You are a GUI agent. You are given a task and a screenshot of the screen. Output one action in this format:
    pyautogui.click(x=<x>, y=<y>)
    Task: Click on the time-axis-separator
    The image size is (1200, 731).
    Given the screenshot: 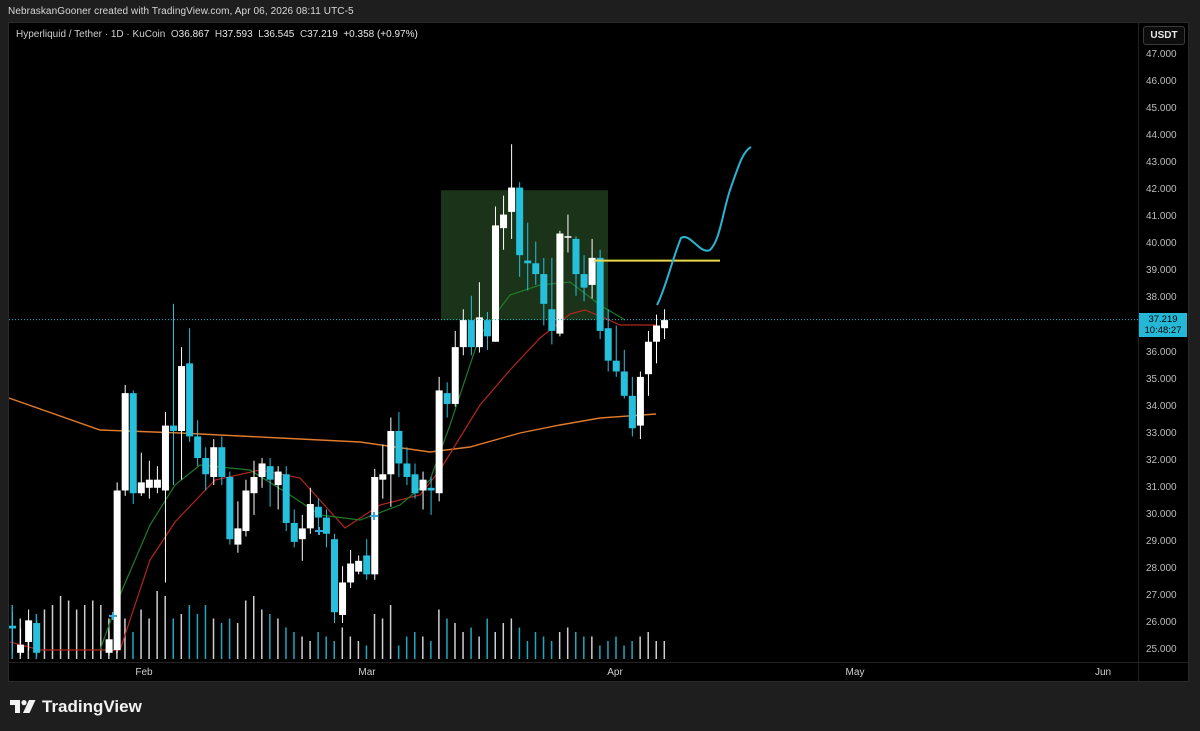 What is the action you would take?
    pyautogui.click(x=598, y=662)
    